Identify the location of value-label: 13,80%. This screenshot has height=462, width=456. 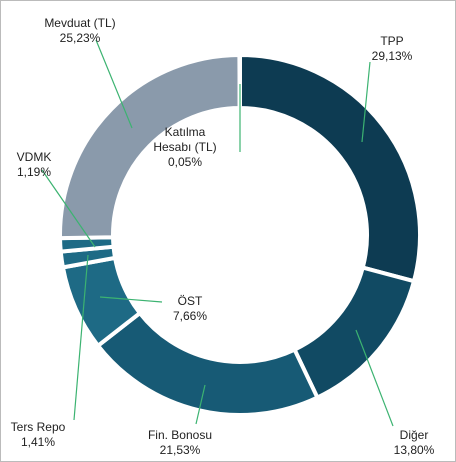
(414, 450).